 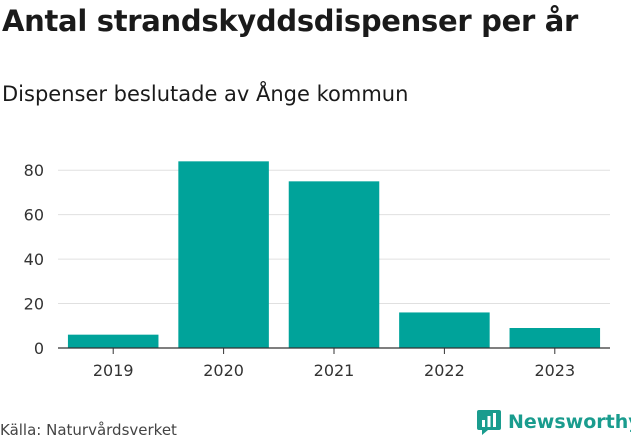 I want to click on y-tick-label: 0, so click(x=39, y=348).